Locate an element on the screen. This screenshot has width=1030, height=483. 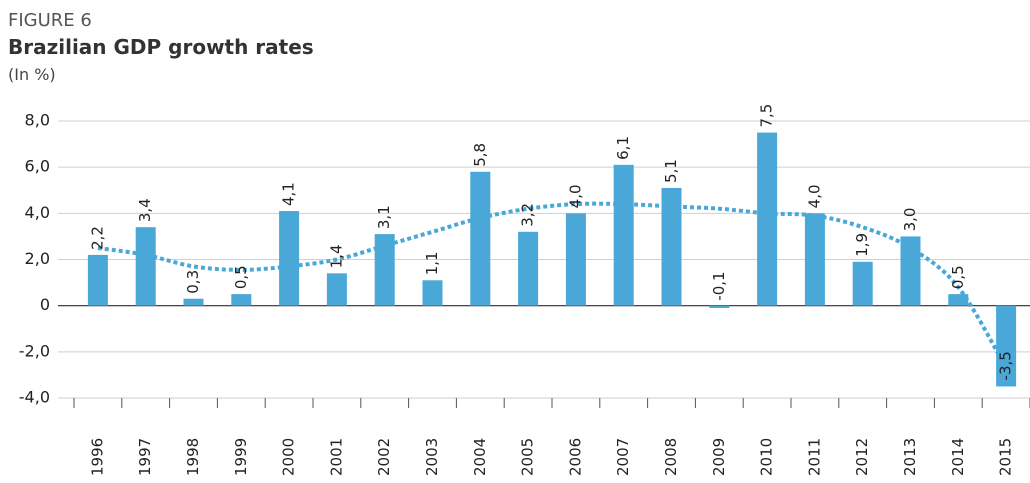
value-label: 3,2 is located at coordinates (528, 215).